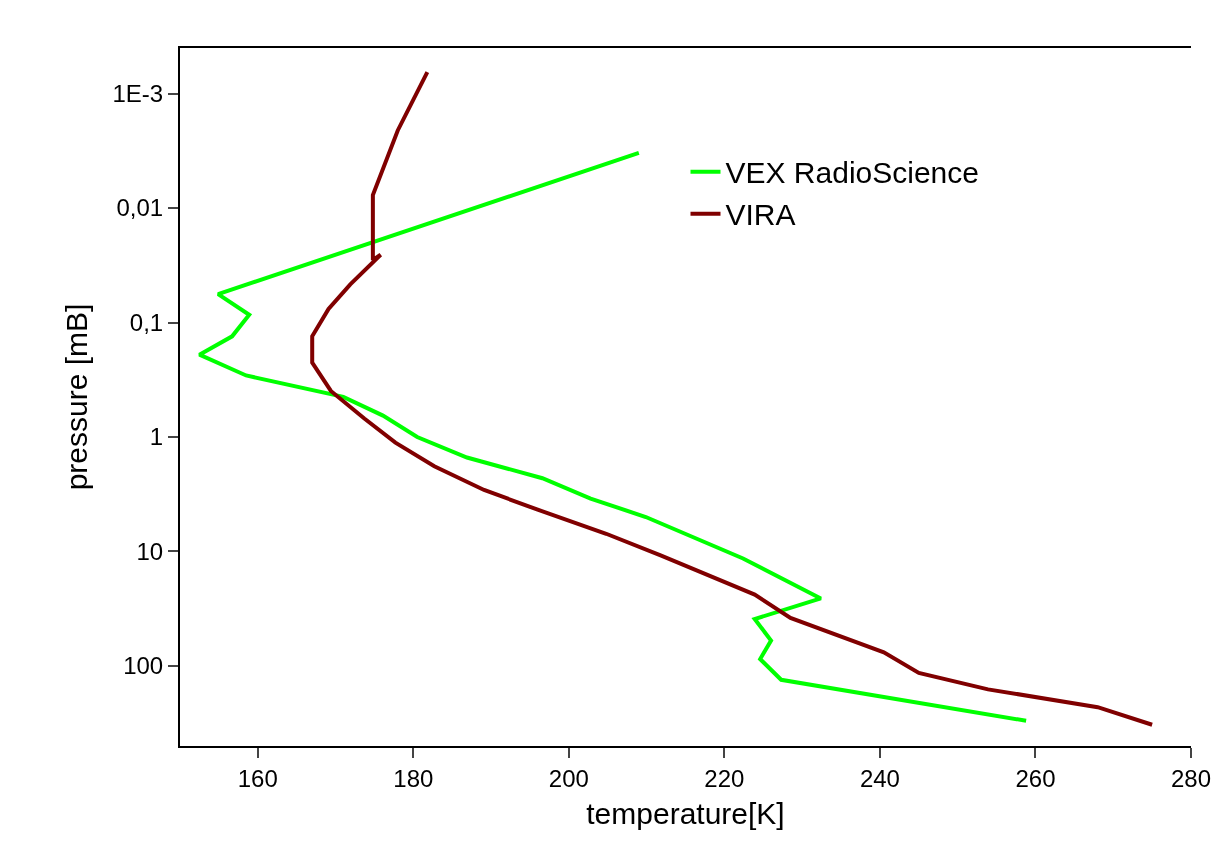 The image size is (1221, 846). What do you see at coordinates (138, 93) in the screenshot?
I see `y-tick-label: 1E-3` at bounding box center [138, 93].